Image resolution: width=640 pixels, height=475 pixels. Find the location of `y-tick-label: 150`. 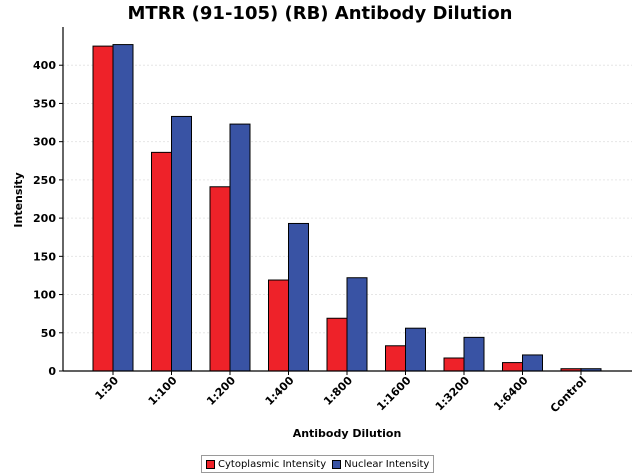

y-tick-label: 150 is located at coordinates (44, 256).